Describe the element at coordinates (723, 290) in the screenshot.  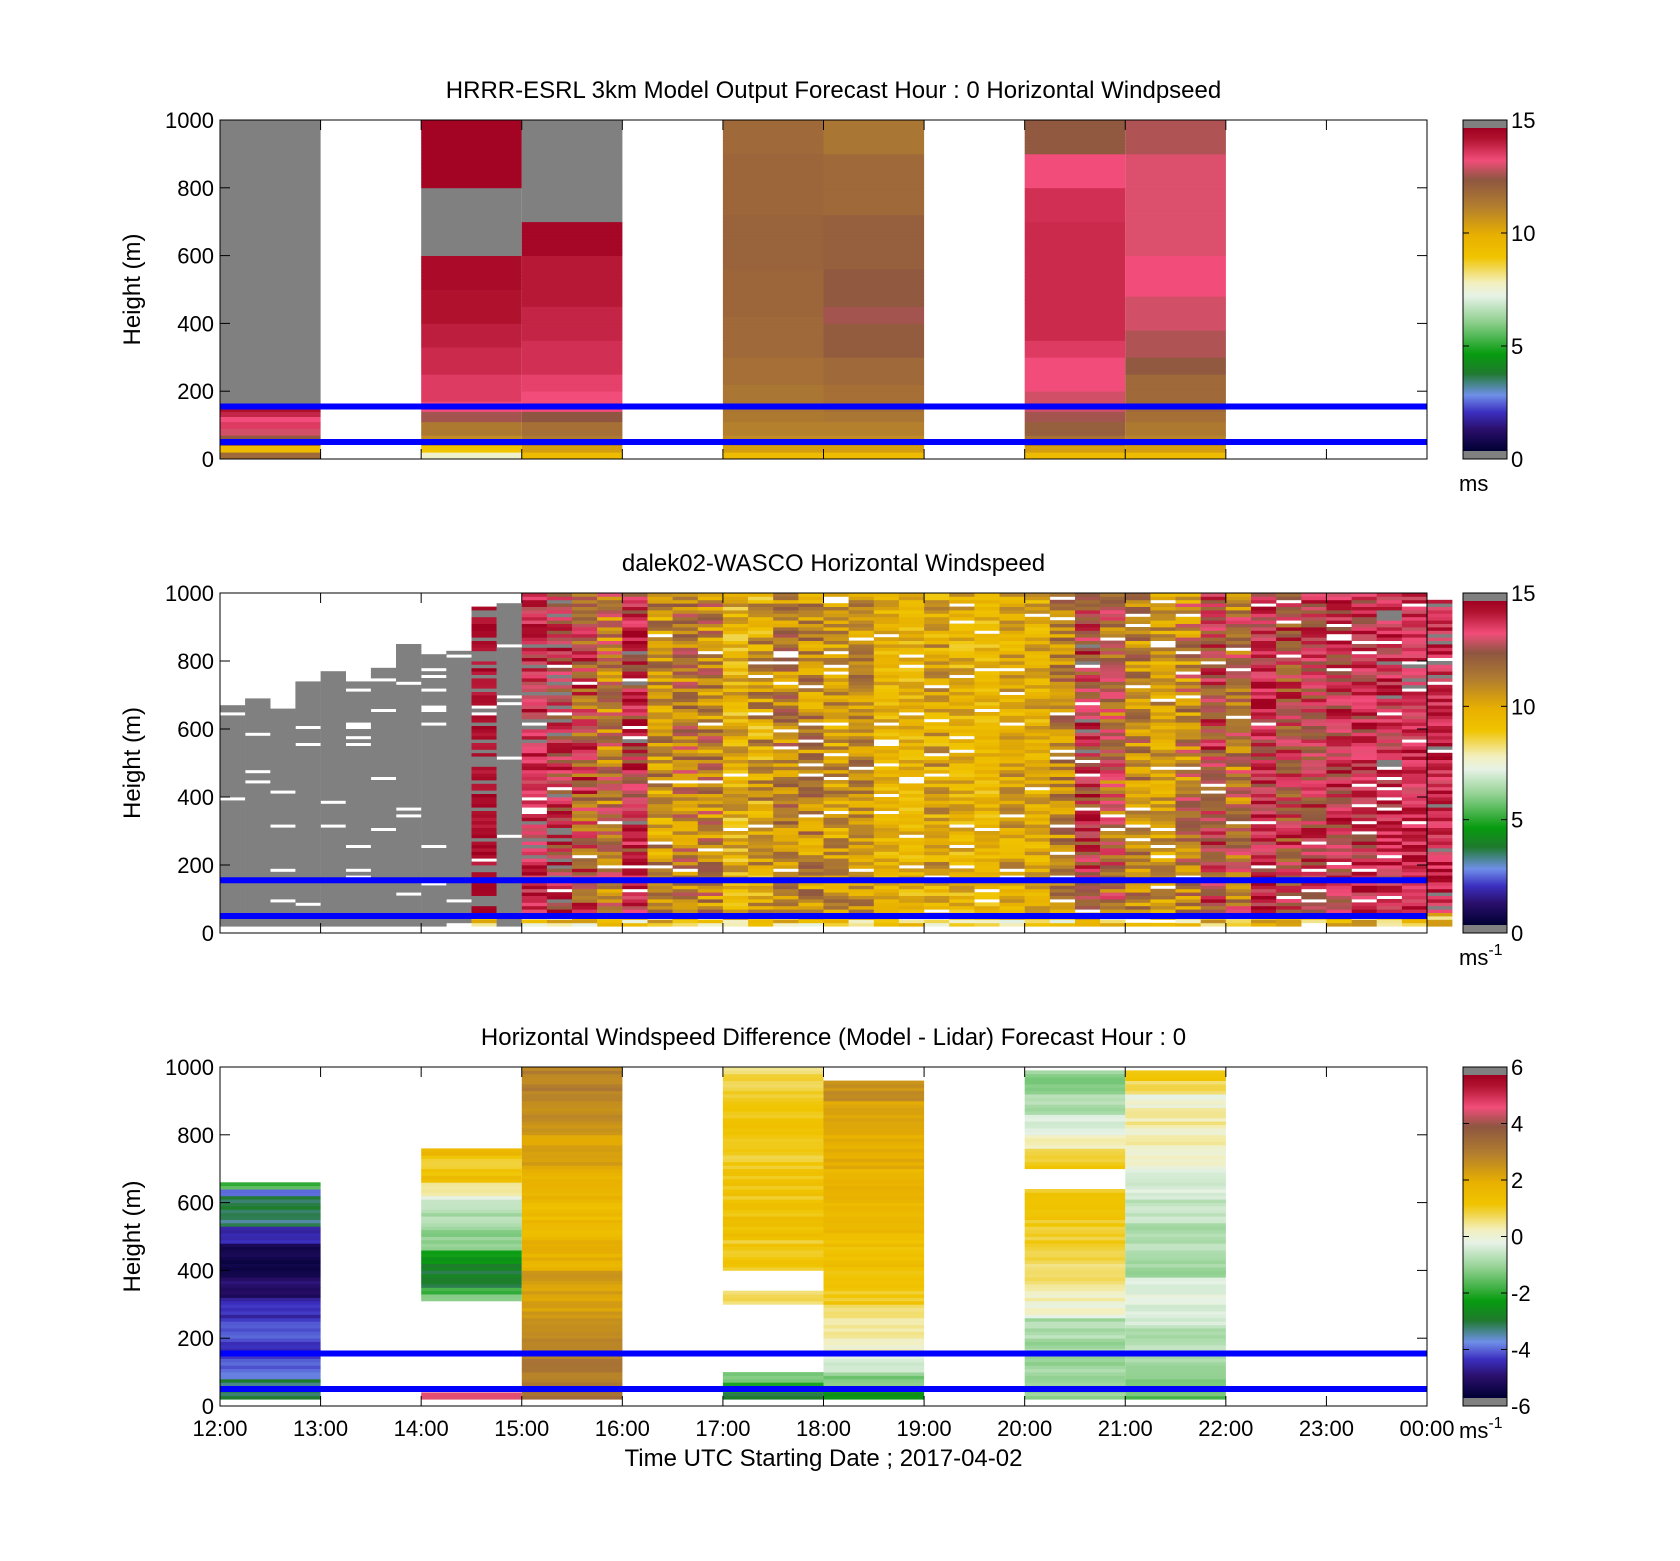
I see `heatmap-cells` at that location.